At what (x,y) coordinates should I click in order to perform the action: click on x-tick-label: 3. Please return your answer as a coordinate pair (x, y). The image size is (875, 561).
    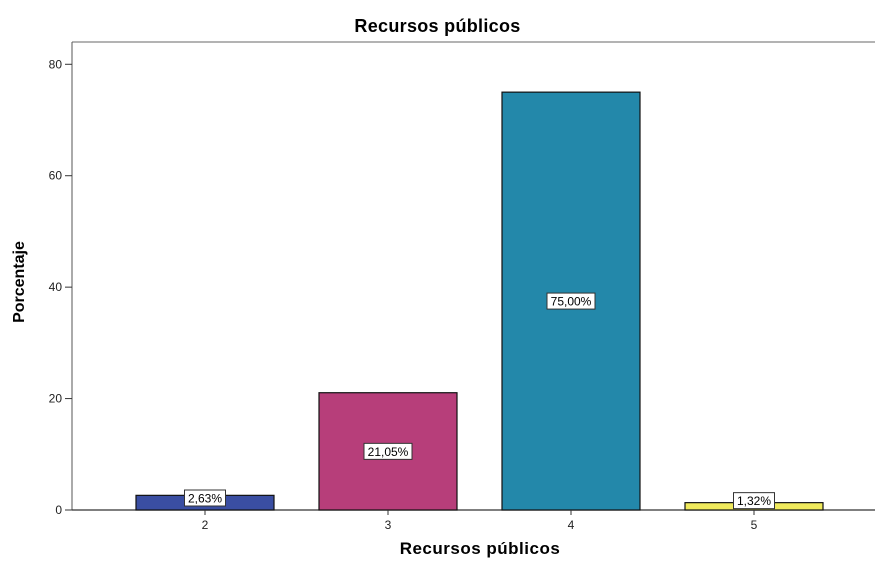
    Looking at the image, I should click on (388, 525).